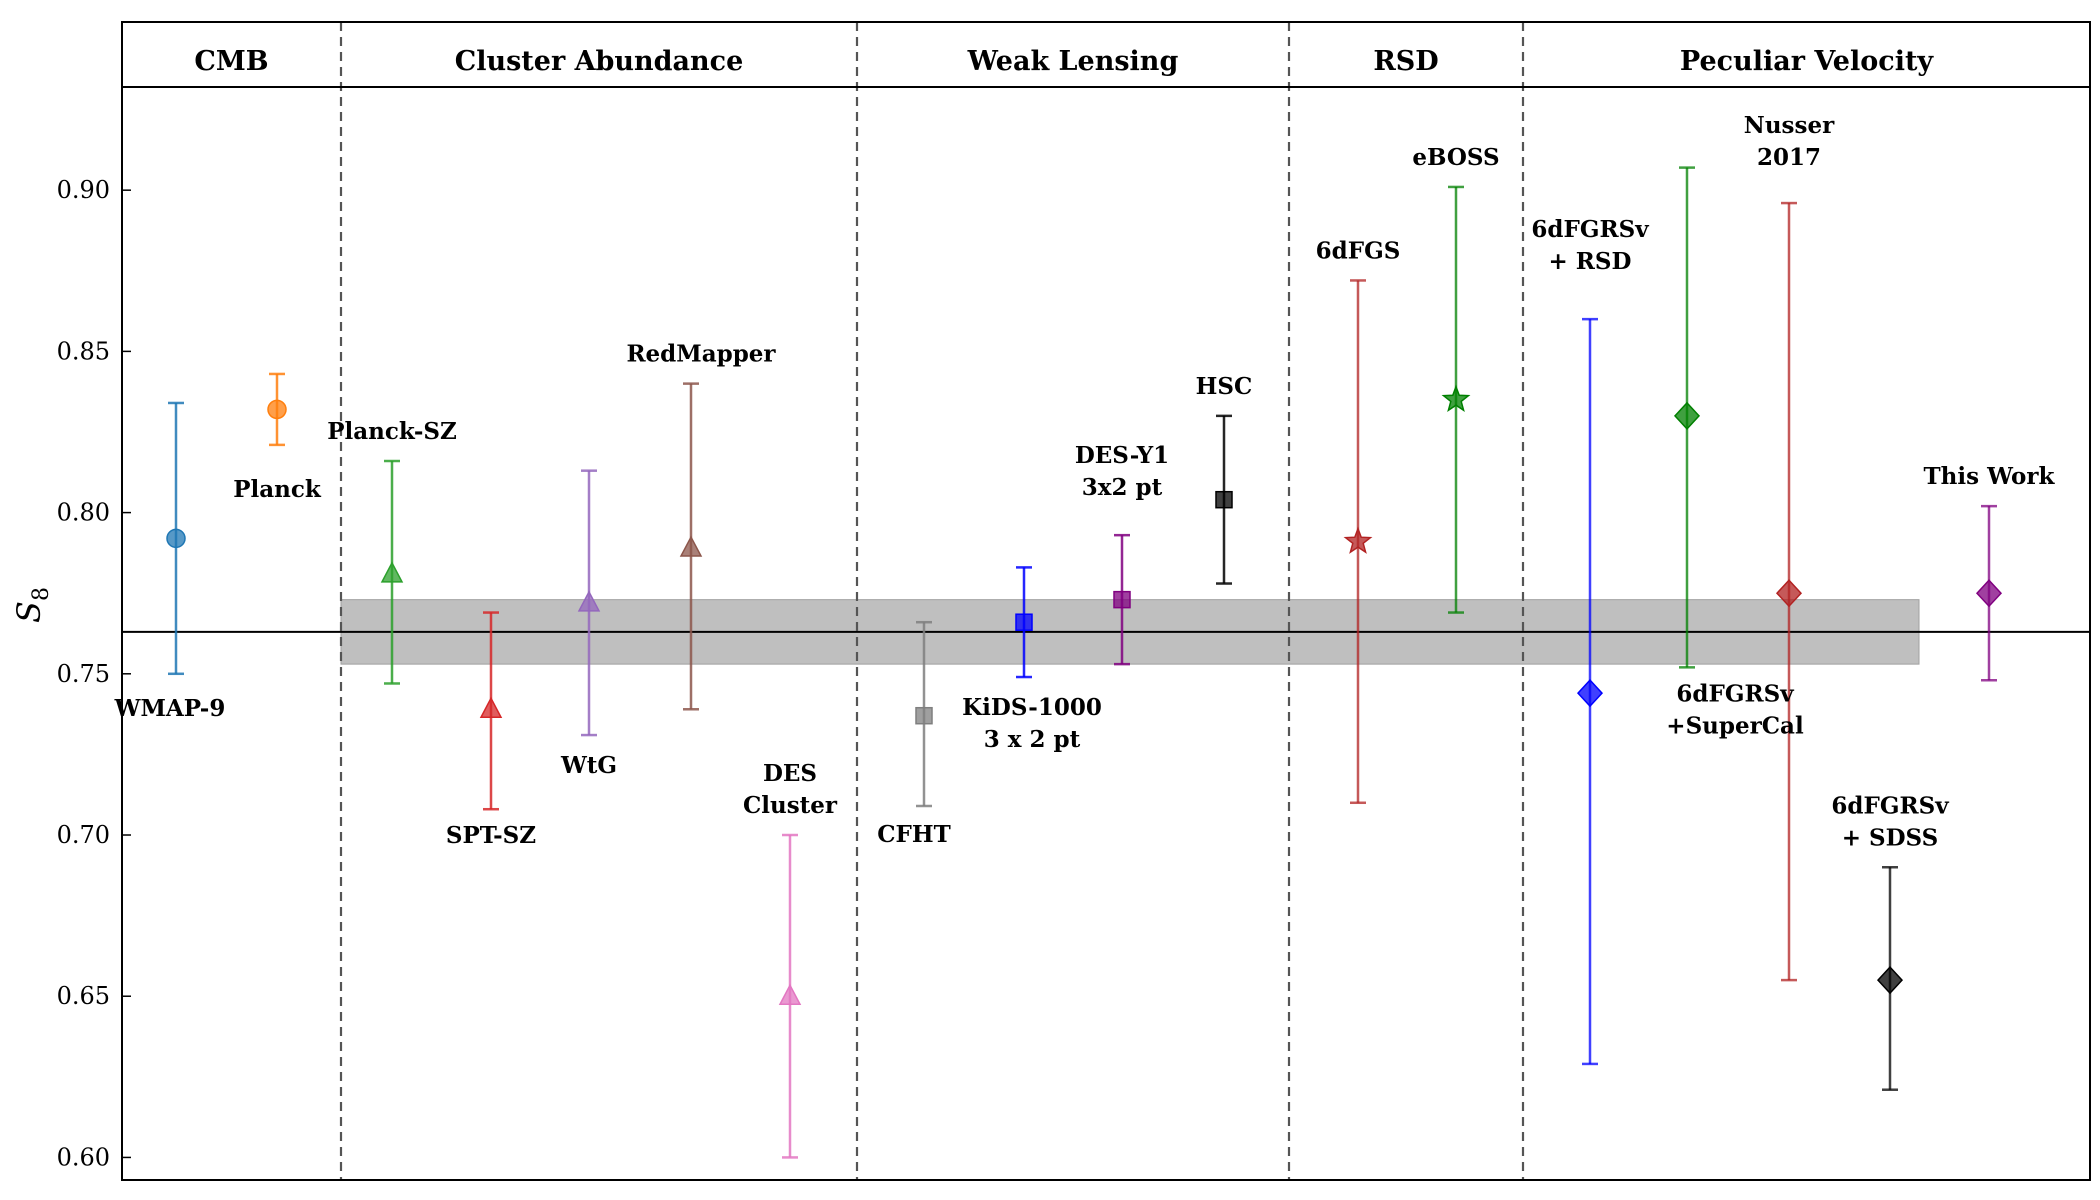 Image resolution: width=2100 pixels, height=1200 pixels. I want to click on y-tick-label: 0.75, so click(83, 674).